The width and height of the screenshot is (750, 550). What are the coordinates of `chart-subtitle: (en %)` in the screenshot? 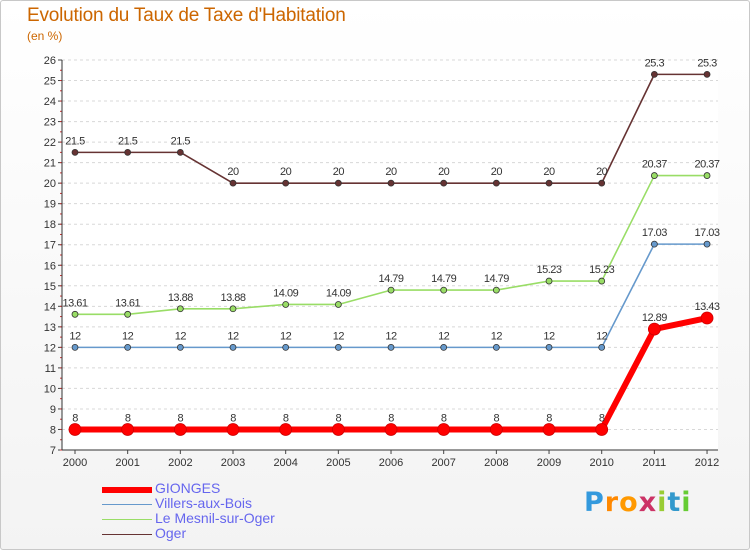 It's located at (45, 36).